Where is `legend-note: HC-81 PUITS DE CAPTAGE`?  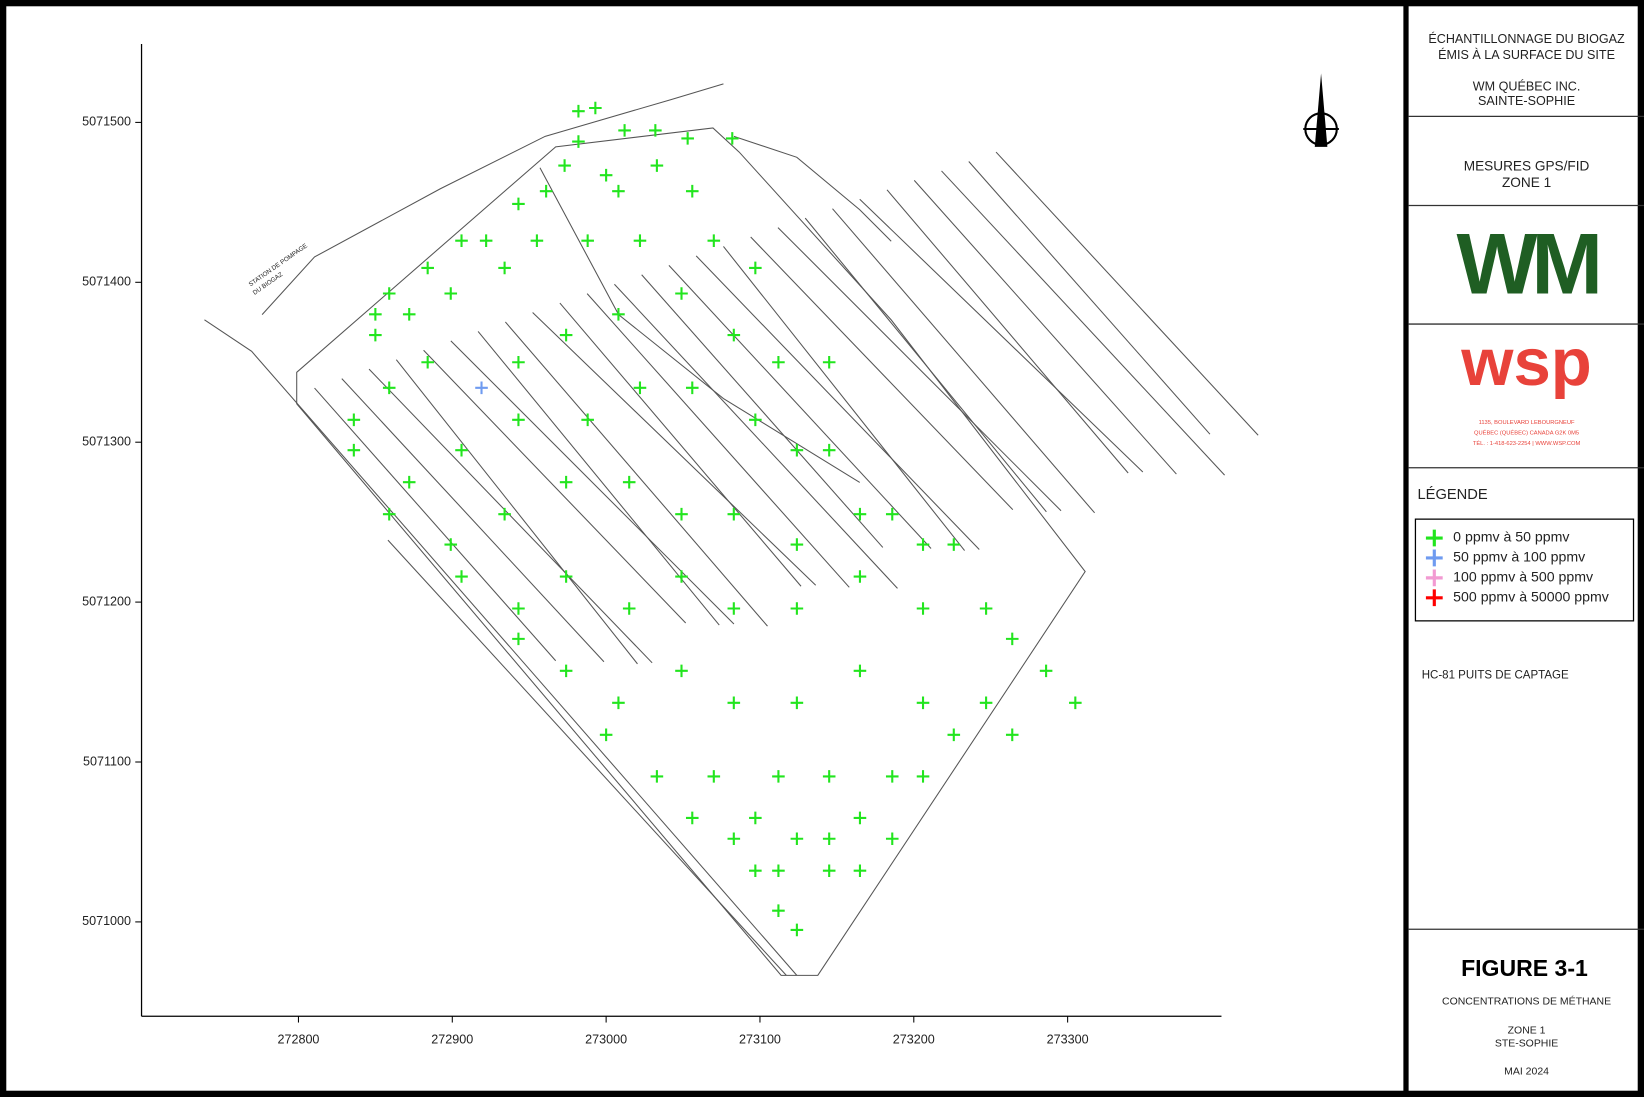
legend-note: HC-81 PUITS DE CAPTAGE is located at coordinates (1495, 675).